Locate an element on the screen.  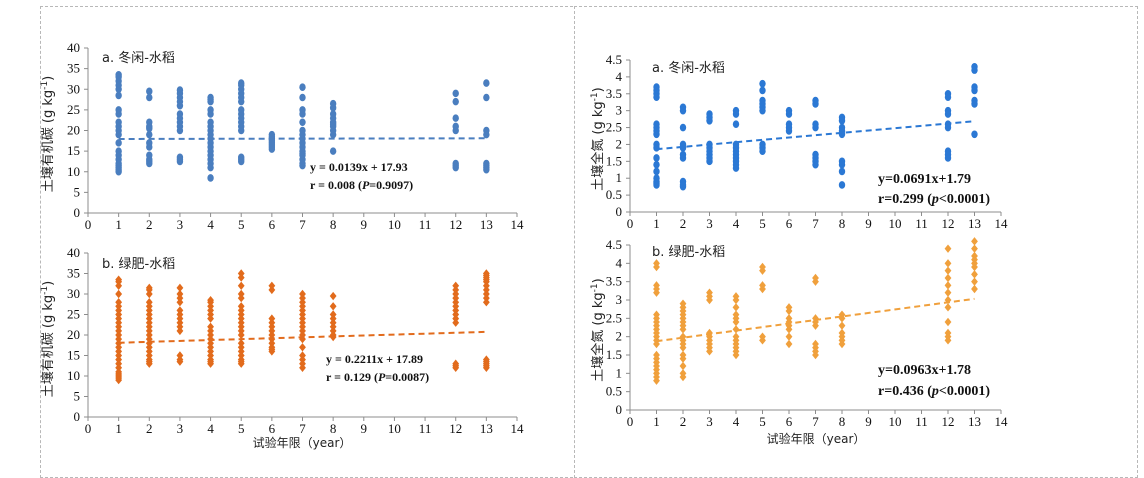
y-tick-label: 4 is located at coordinates (619, 76).